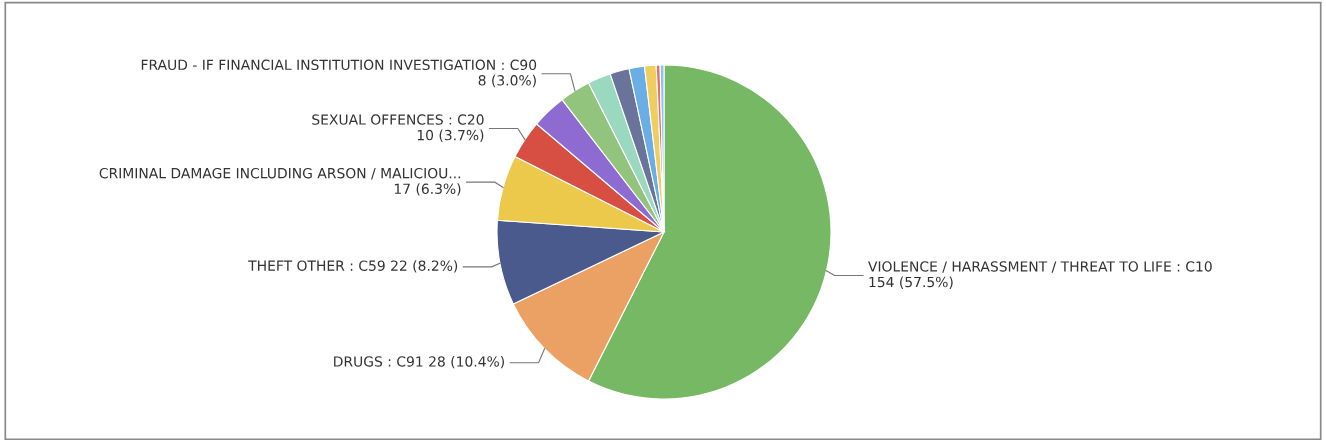 Image resolution: width=1326 pixels, height=441 pixels. Describe the element at coordinates (1040, 267) in the screenshot. I see `slice-label: VIOLENCE / HARASSMENT / THREAT TO LIFE : C10` at that location.